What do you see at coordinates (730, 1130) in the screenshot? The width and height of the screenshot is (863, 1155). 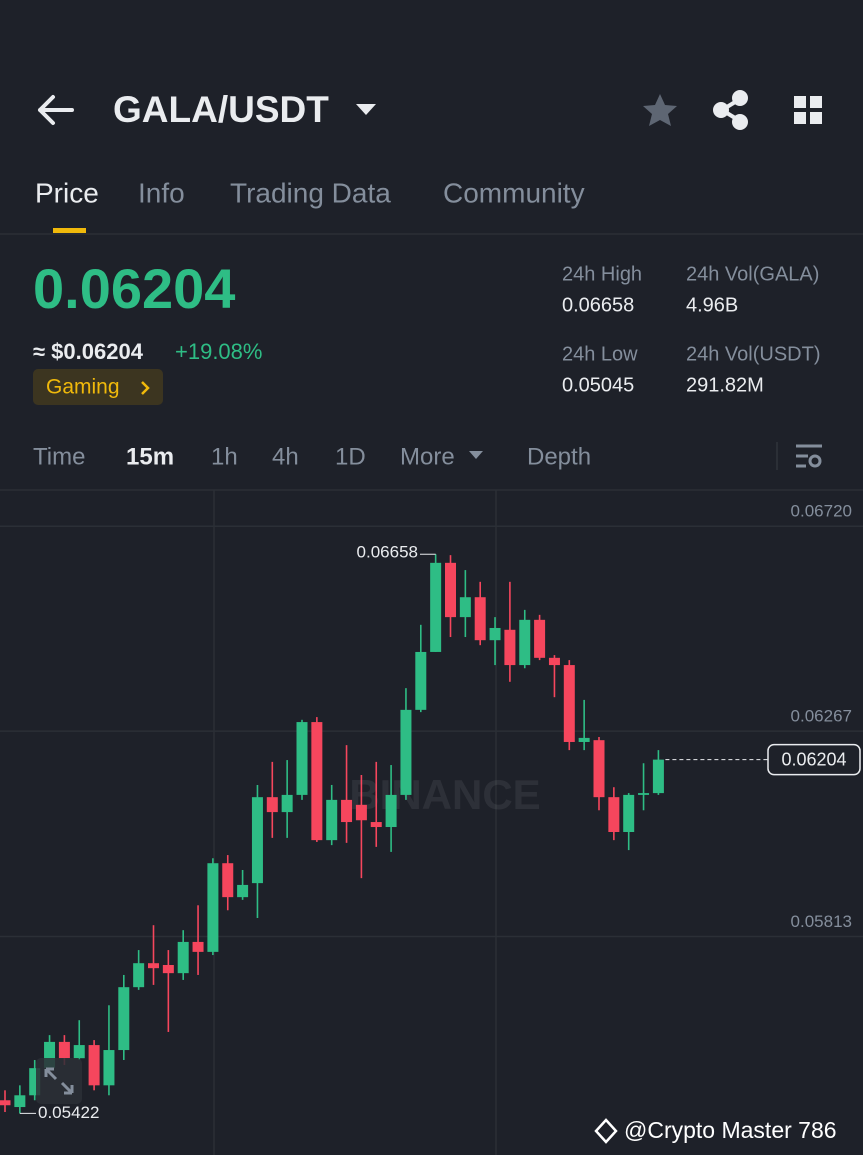 I see `watermark: @Crypto Master 786` at bounding box center [730, 1130].